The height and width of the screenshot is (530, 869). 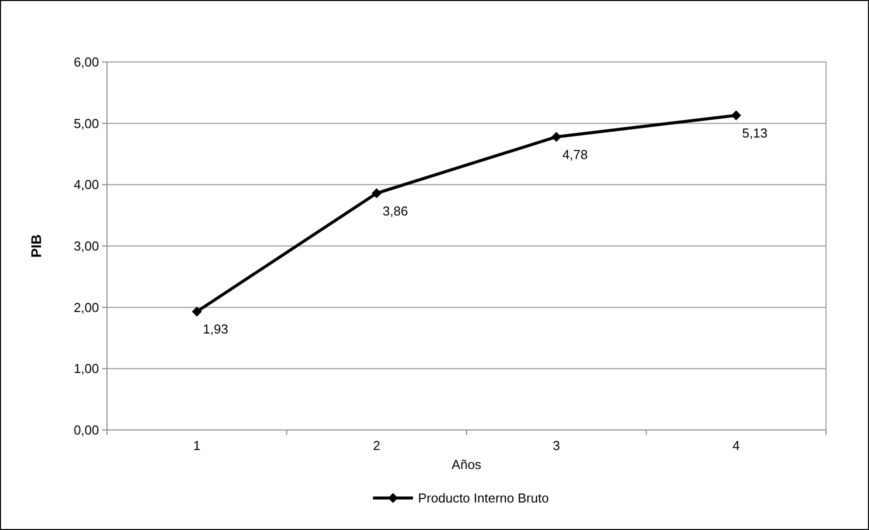 I want to click on data-label: 3,86, so click(x=395, y=210).